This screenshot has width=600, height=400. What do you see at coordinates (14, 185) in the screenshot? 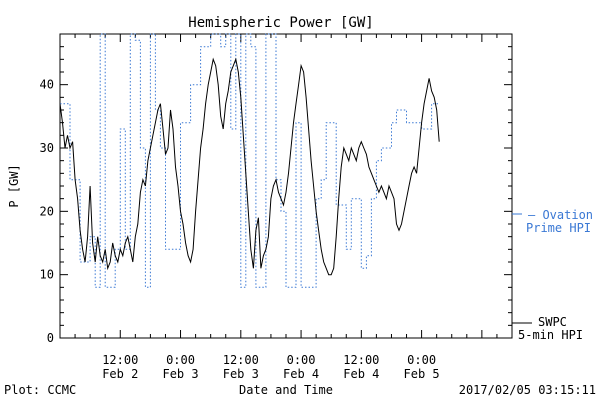
I see `y-axis-label: P [GW]` at bounding box center [14, 185].